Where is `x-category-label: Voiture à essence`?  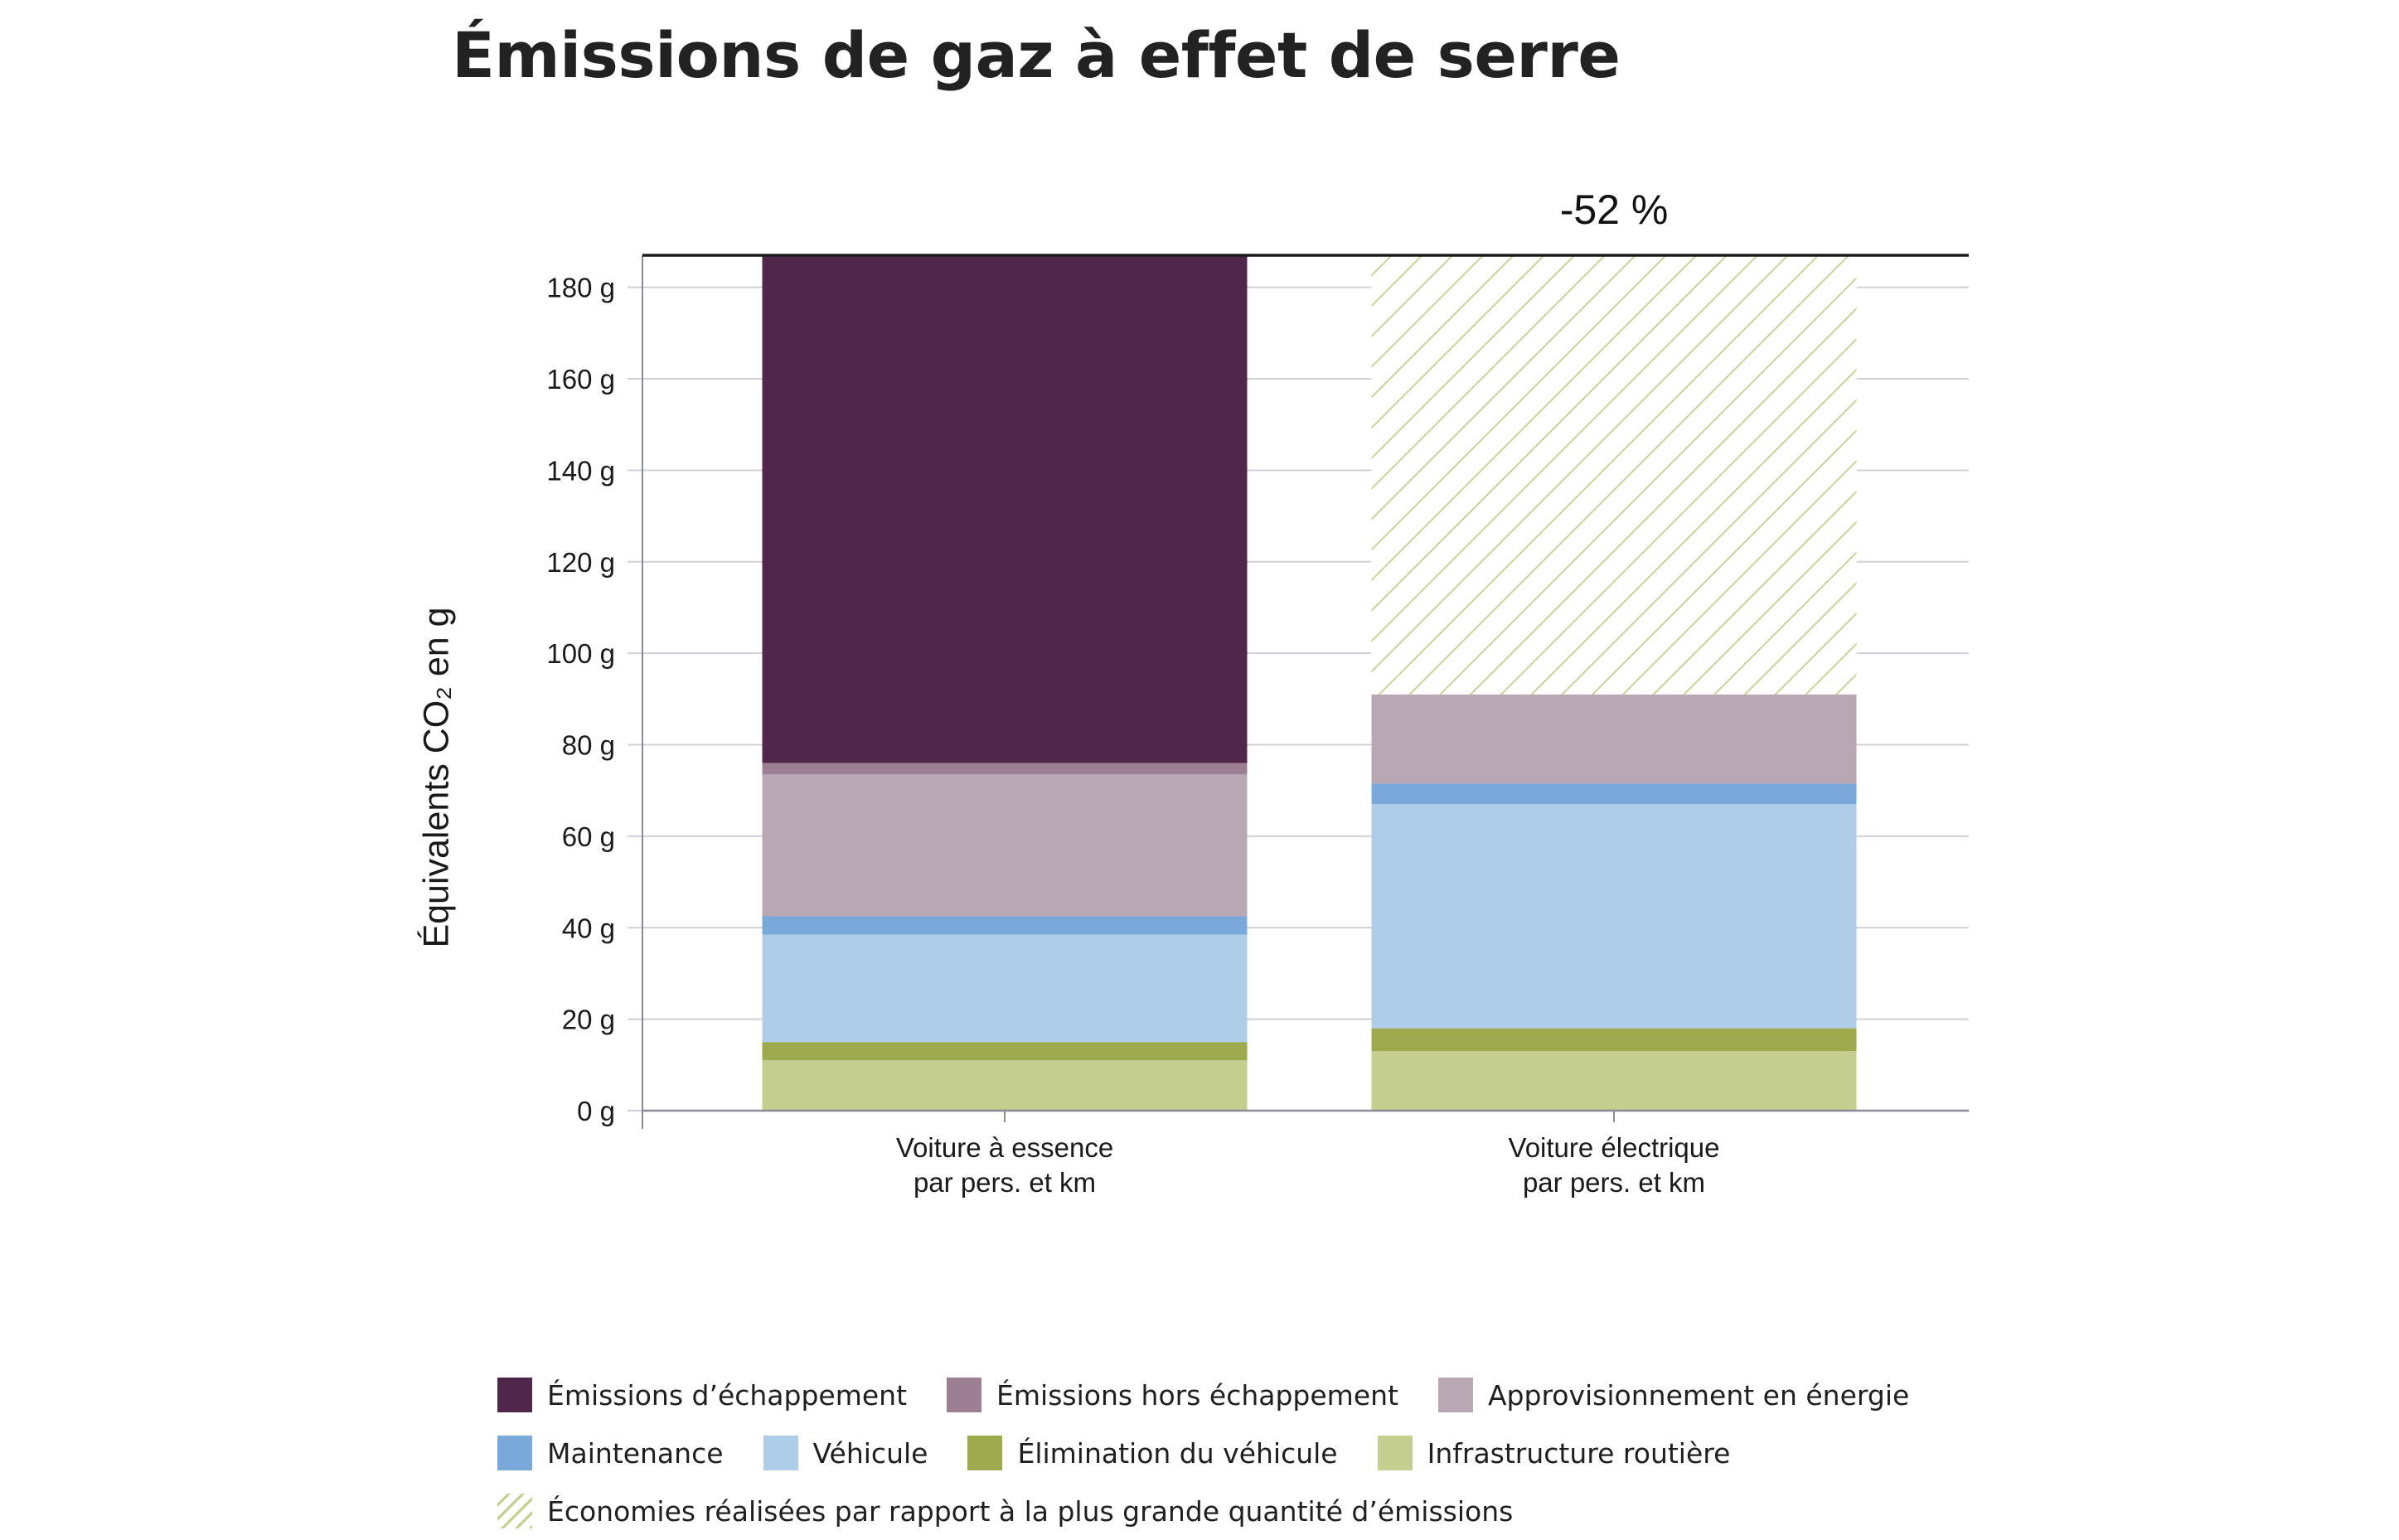
x-category-label: Voiture à essence is located at coordinates (1005, 1148).